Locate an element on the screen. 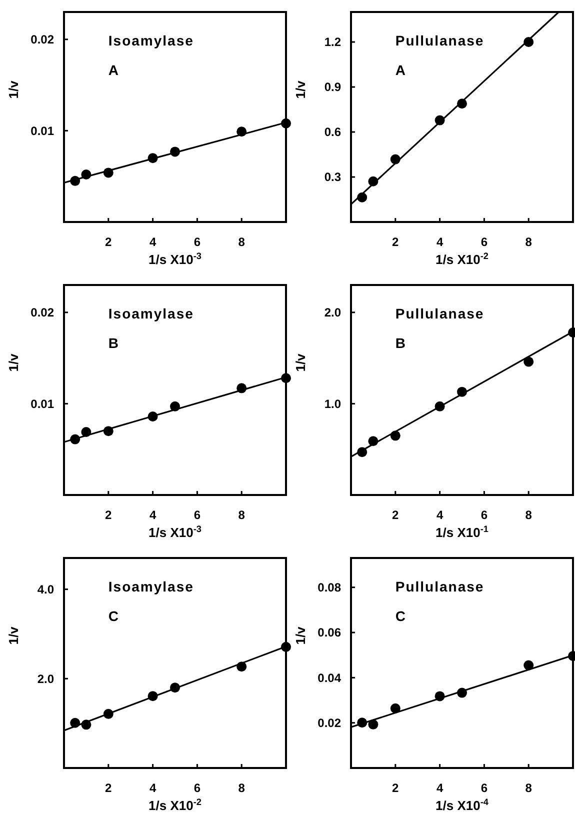 This screenshot has width=575, height=828. y-tick-label: 0.08 is located at coordinates (330, 587).